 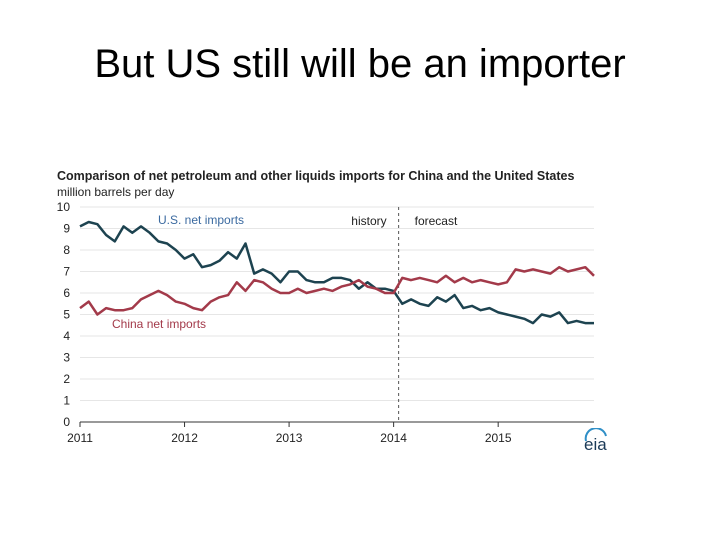 What do you see at coordinates (159, 324) in the screenshot?
I see `series-label-china: China net imports` at bounding box center [159, 324].